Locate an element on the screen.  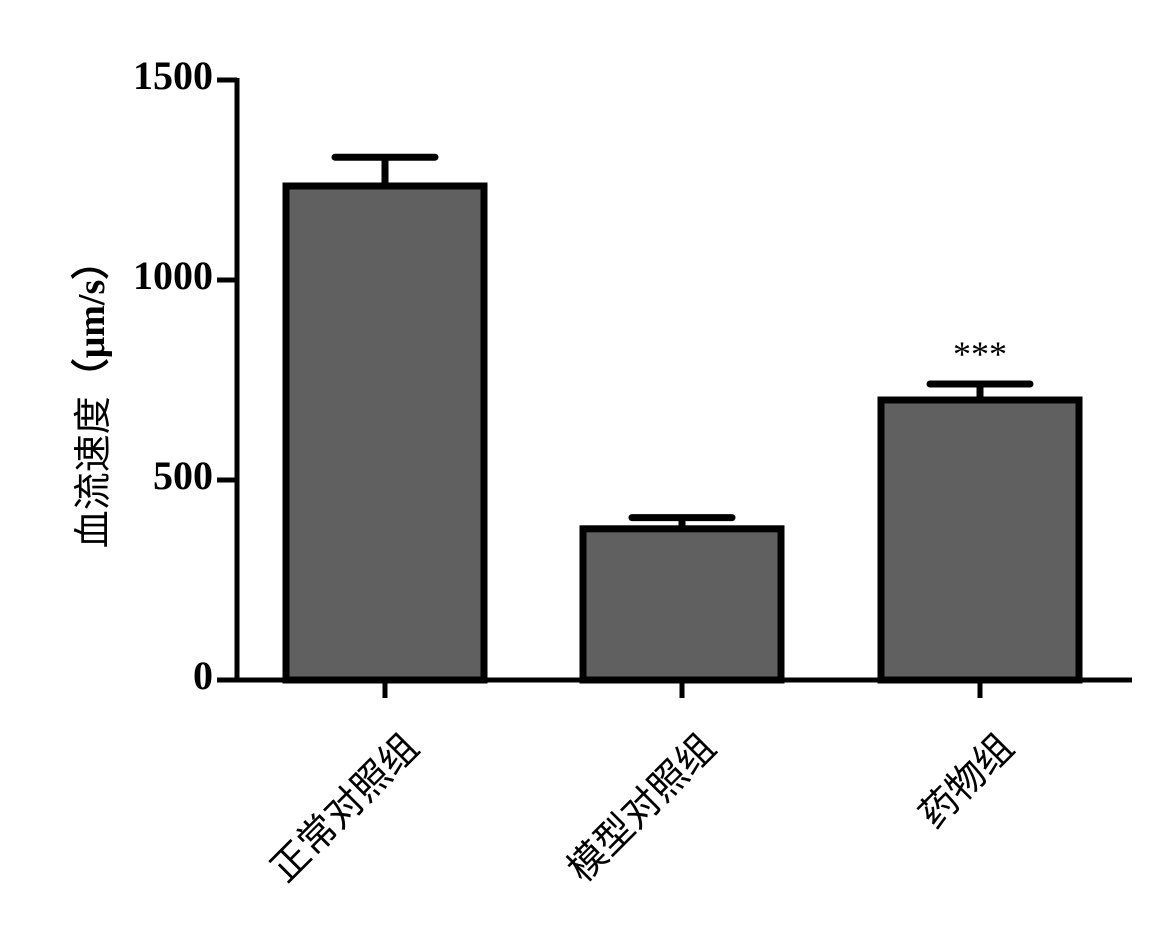
y-axis-label-unit: （μm/s） is located at coordinates (92, 319).